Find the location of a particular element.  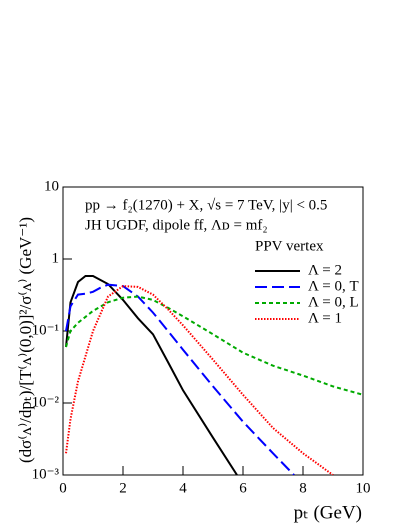

x-axis-title: pₜ (GeV) is located at coordinates (328, 512).